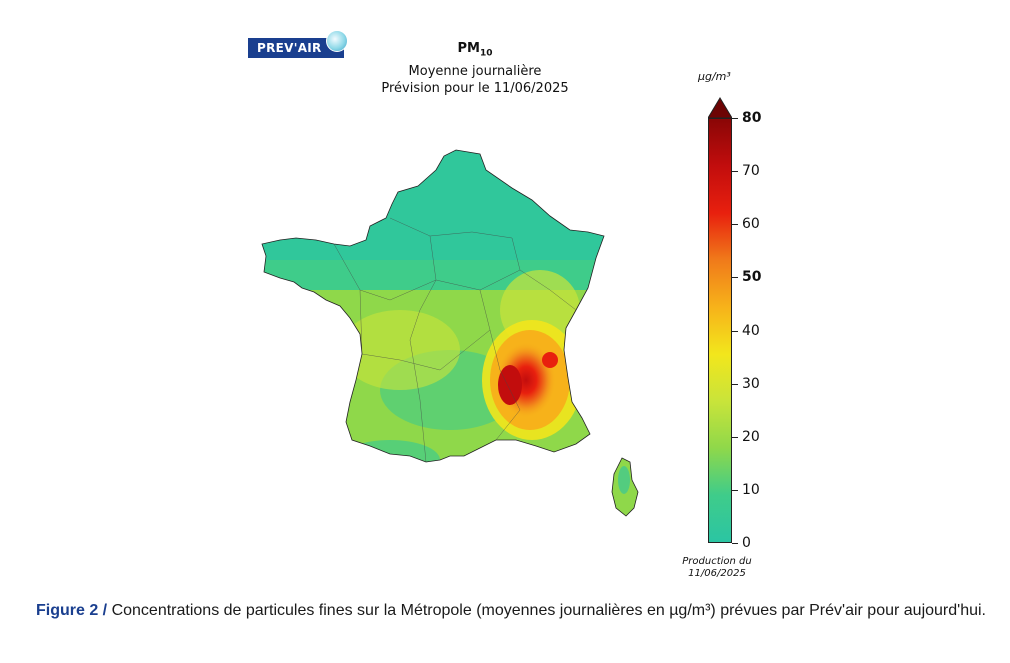 The image size is (1010, 663). What do you see at coordinates (468, 48) in the screenshot?
I see `pollutant-name: PM` at bounding box center [468, 48].